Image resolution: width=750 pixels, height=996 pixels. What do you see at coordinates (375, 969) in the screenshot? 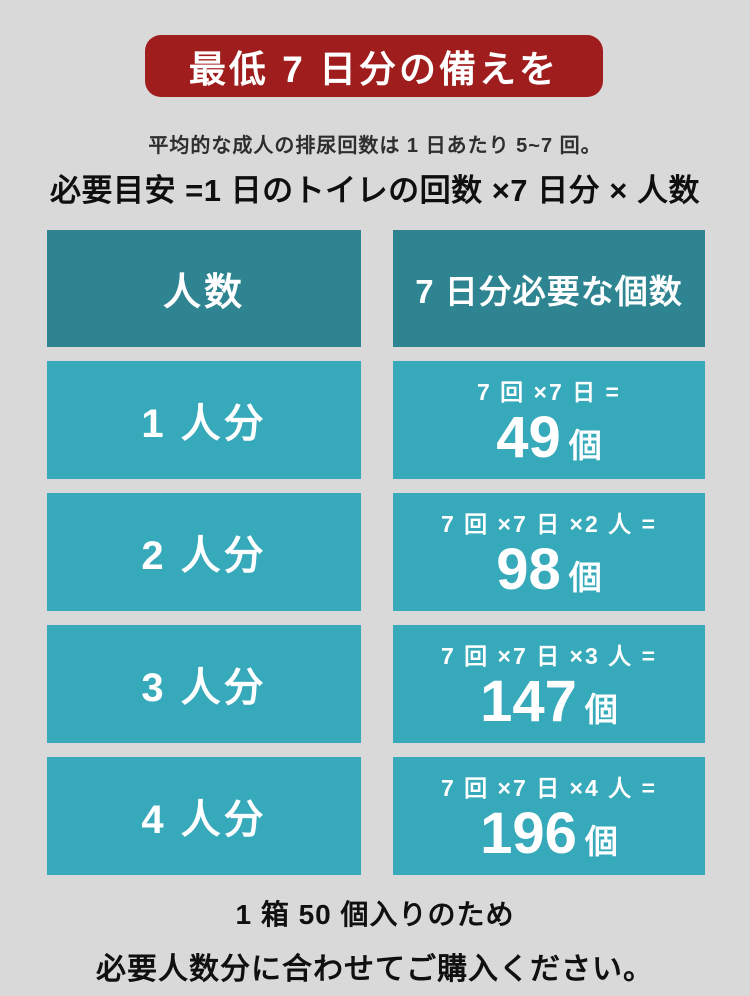
I see `footer-note-line2: 必要人数分に合わせてご購入ください。` at bounding box center [375, 969].